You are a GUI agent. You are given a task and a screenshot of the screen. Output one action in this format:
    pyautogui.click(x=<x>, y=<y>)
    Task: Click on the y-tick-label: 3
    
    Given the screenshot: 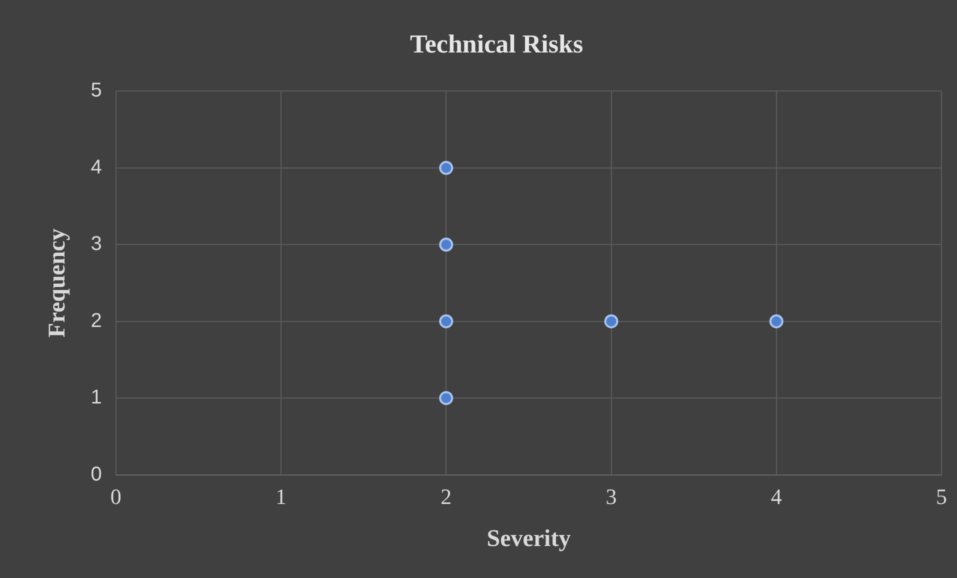 What is the action you would take?
    pyautogui.click(x=96, y=244)
    